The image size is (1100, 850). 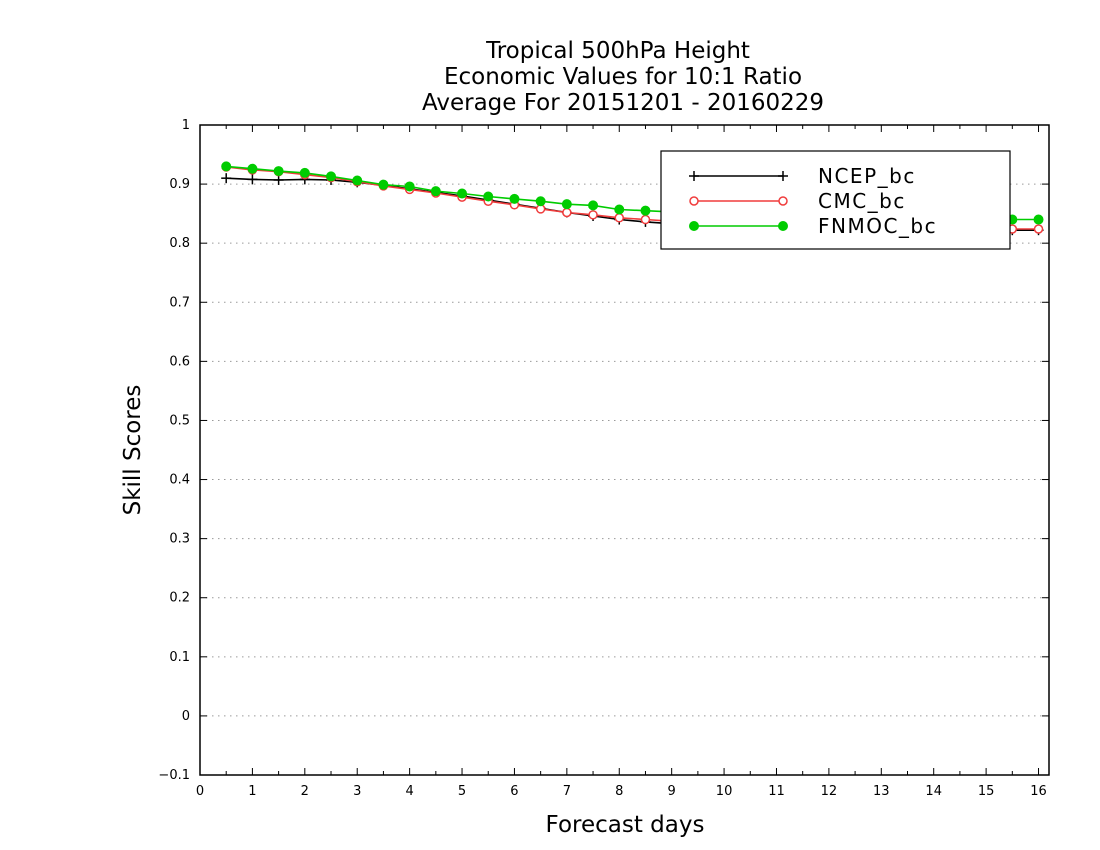 I want to click on legend-item-NCEP_bc: NCEP_bc, so click(x=802, y=176).